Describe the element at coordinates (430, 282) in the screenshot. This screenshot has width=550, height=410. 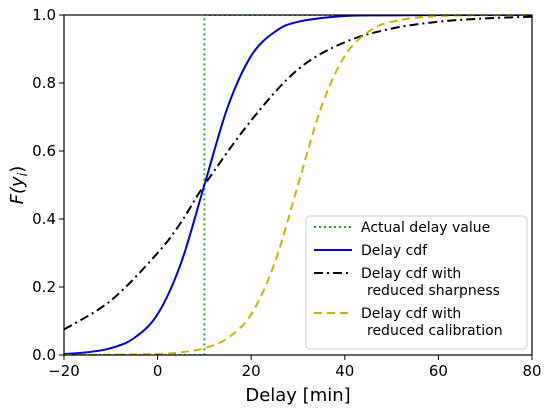
I see `legend-label-2: Delay cdf with reduced sharpness` at that location.